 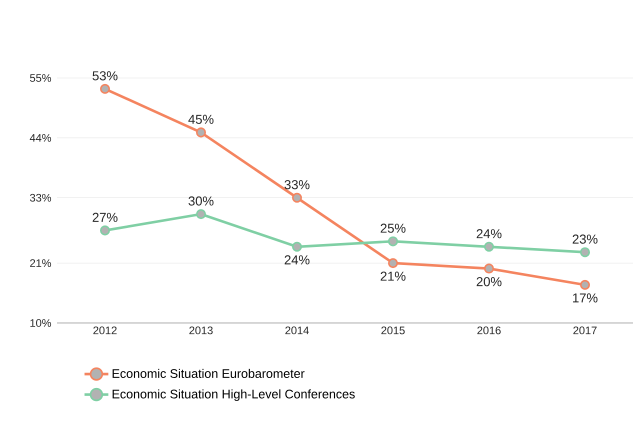 I want to click on data-label: 53%, so click(x=105, y=75).